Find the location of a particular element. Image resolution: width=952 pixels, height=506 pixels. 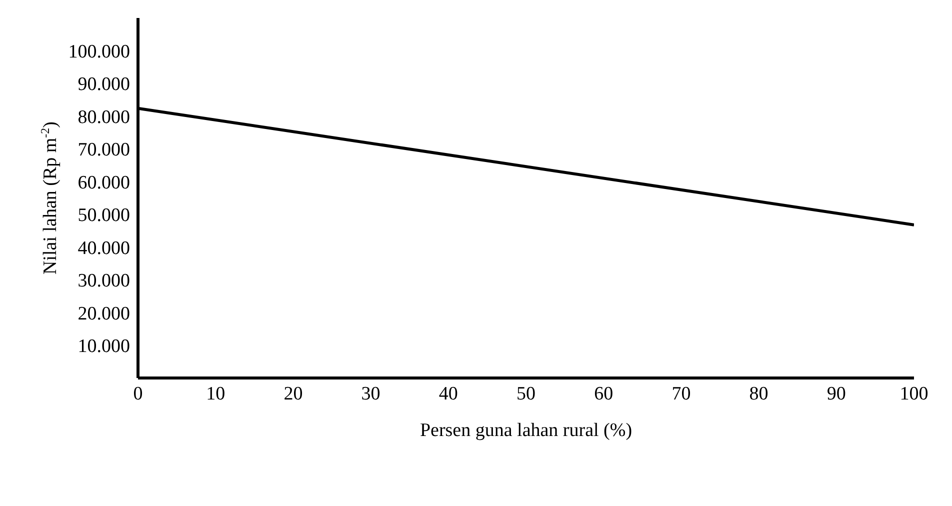

y-tick-label: 80.000 is located at coordinates (104, 117).